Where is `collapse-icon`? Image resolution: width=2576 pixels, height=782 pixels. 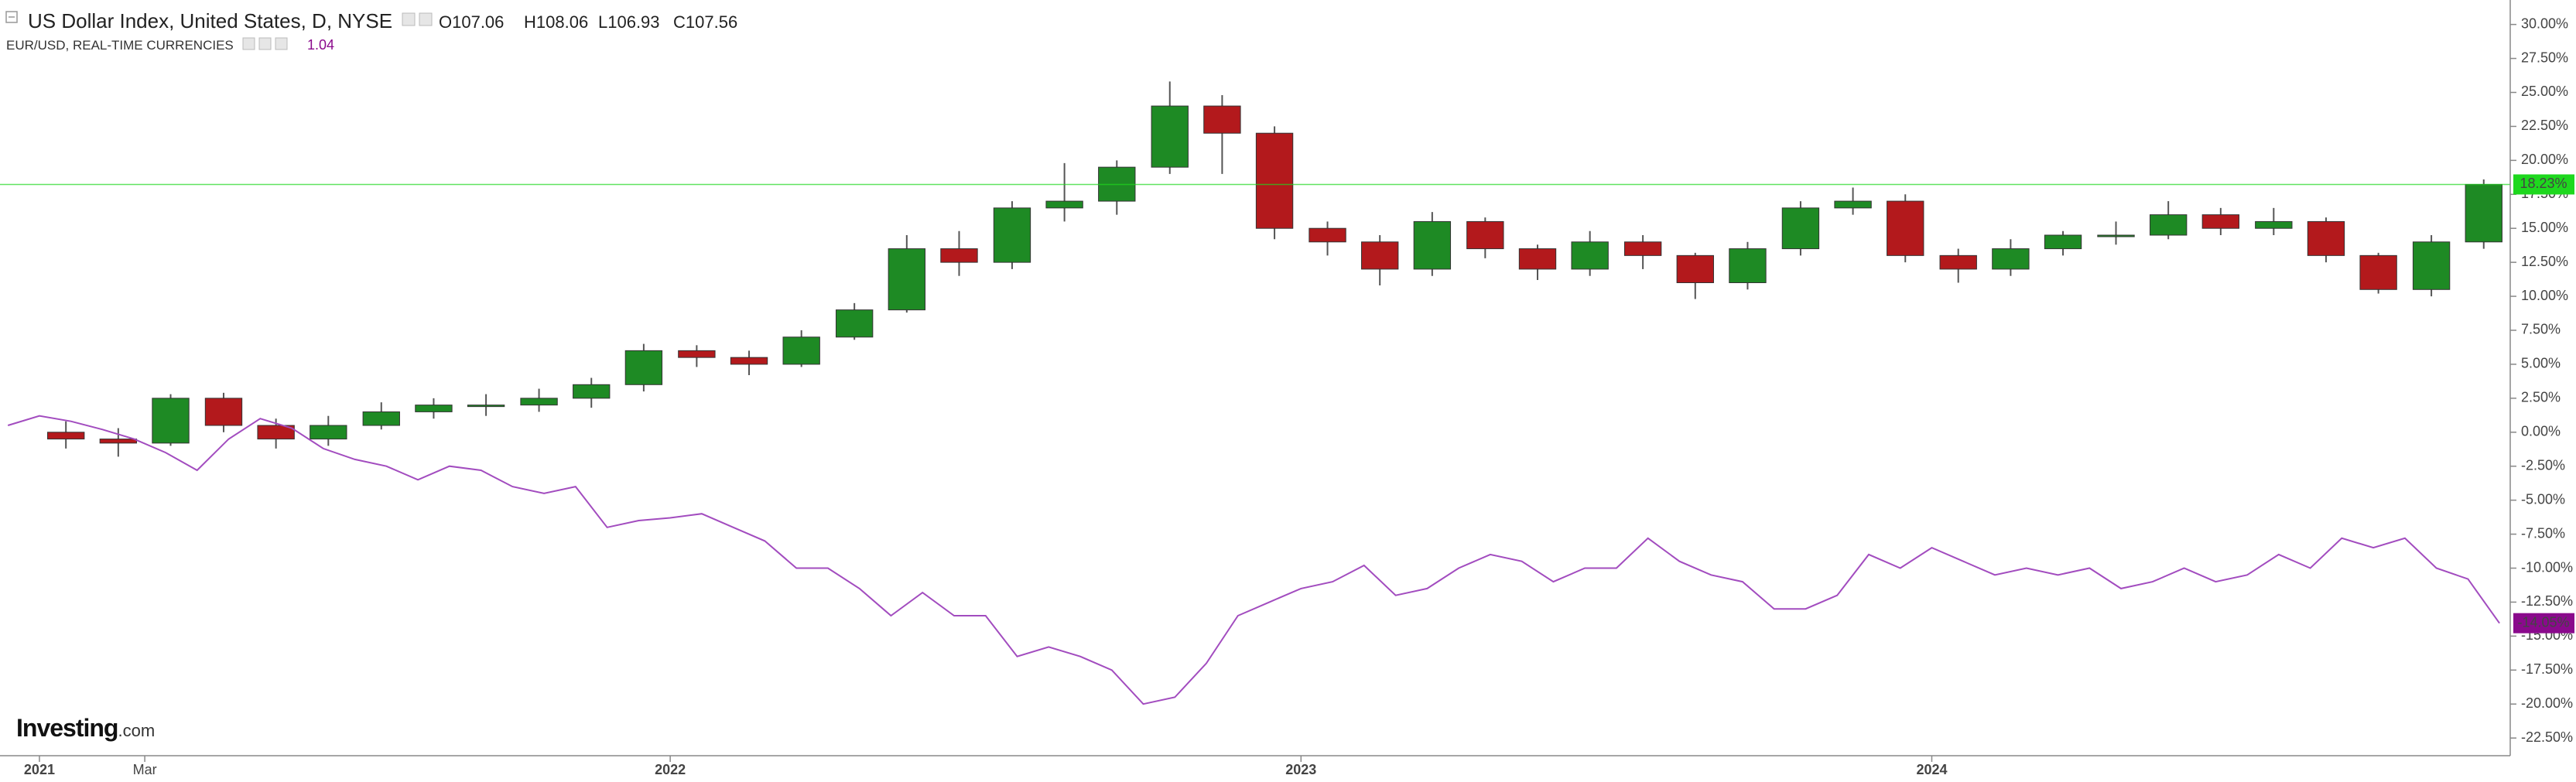
collapse-icon is located at coordinates (12, 17).